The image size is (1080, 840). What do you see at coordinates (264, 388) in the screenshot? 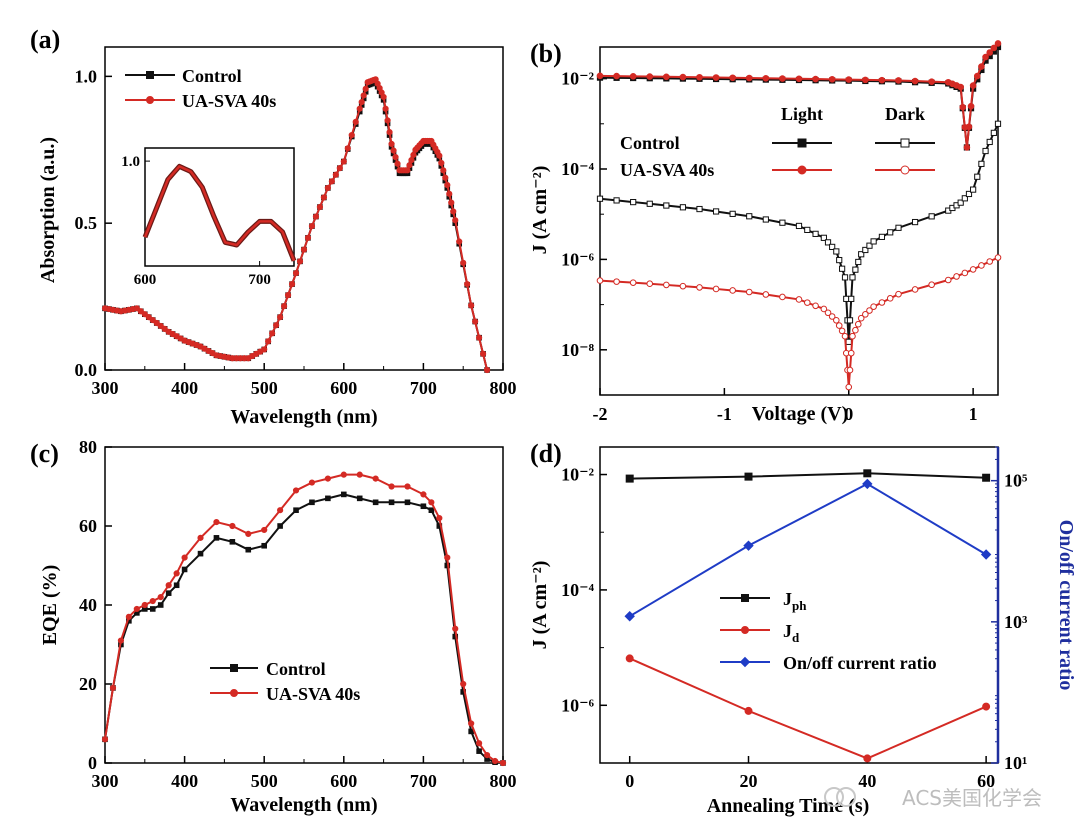
I see `panel-a-xtick-label: 500` at bounding box center [264, 388].